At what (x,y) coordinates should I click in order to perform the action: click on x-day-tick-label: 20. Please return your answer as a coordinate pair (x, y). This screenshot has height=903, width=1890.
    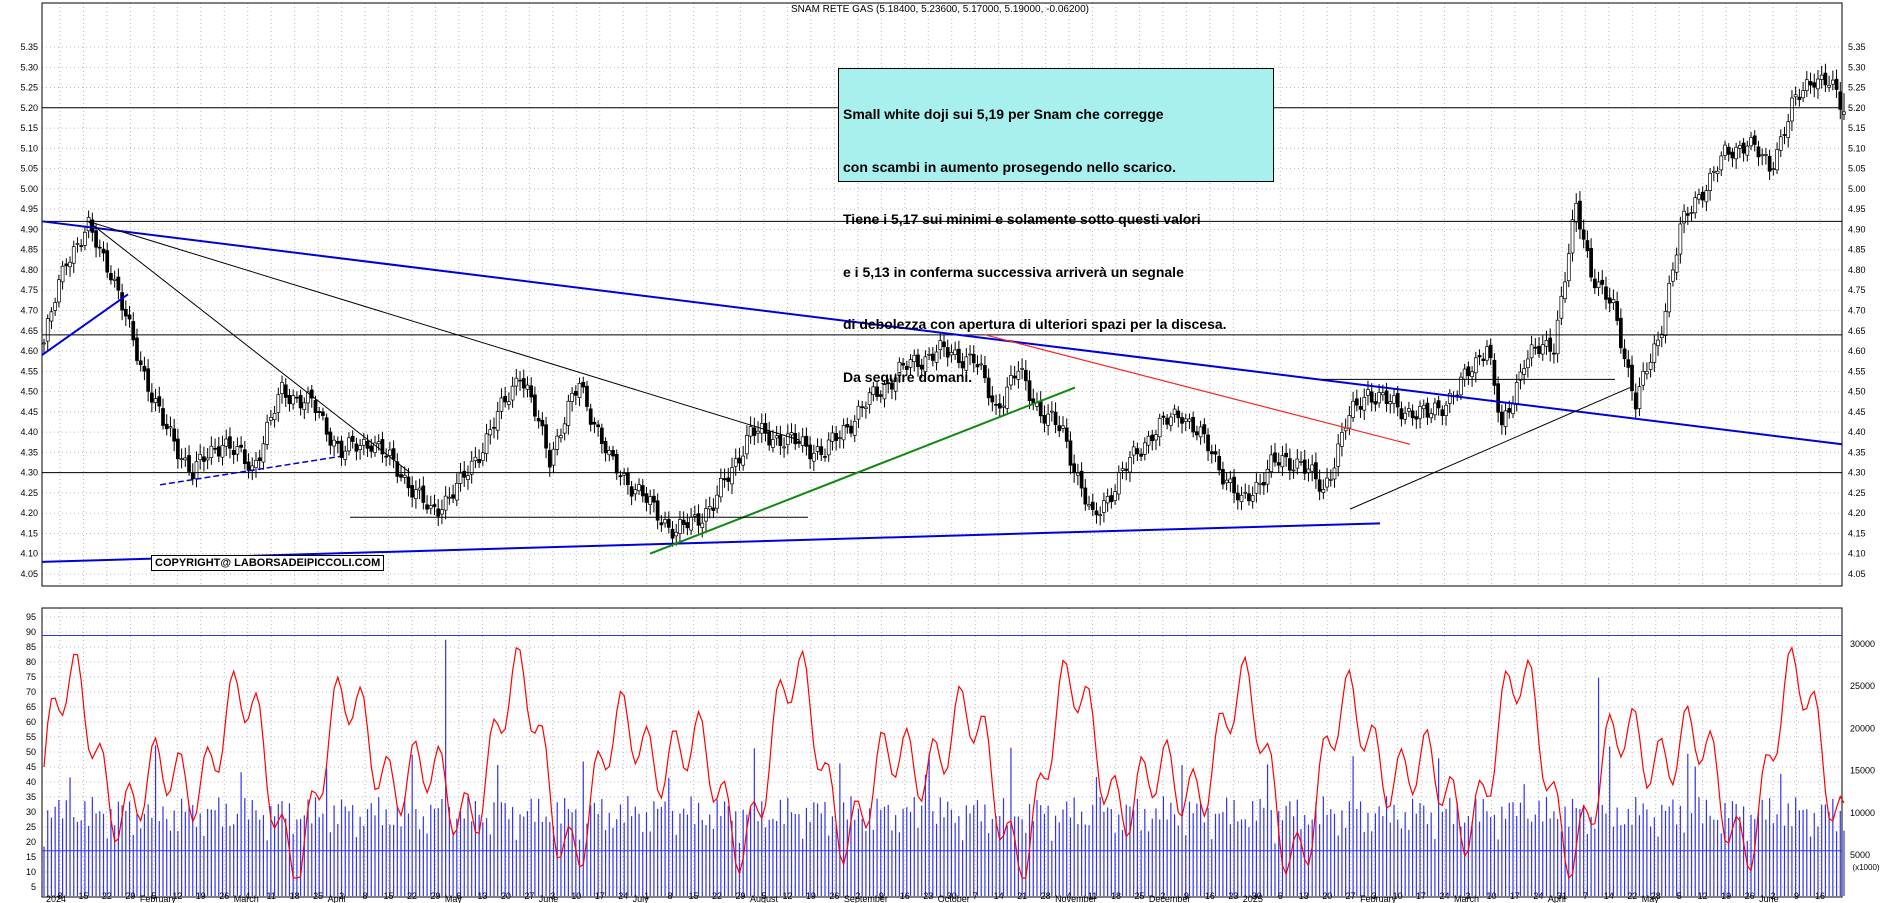
    Looking at the image, I should click on (1327, 896).